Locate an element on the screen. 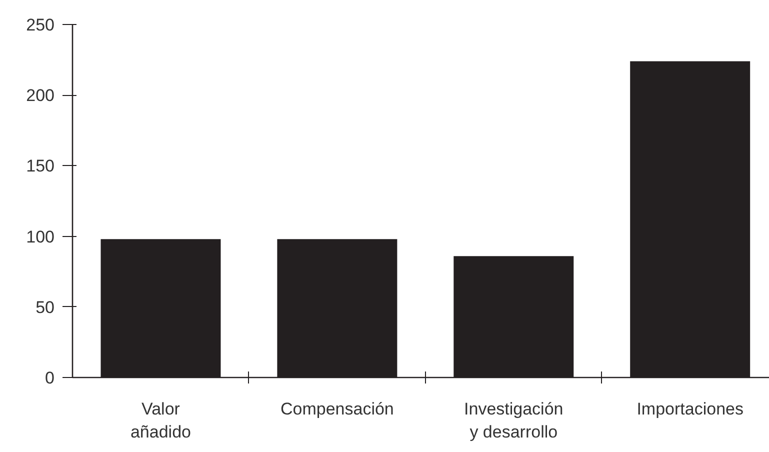  y-tick-label: 0 is located at coordinates (50, 378).